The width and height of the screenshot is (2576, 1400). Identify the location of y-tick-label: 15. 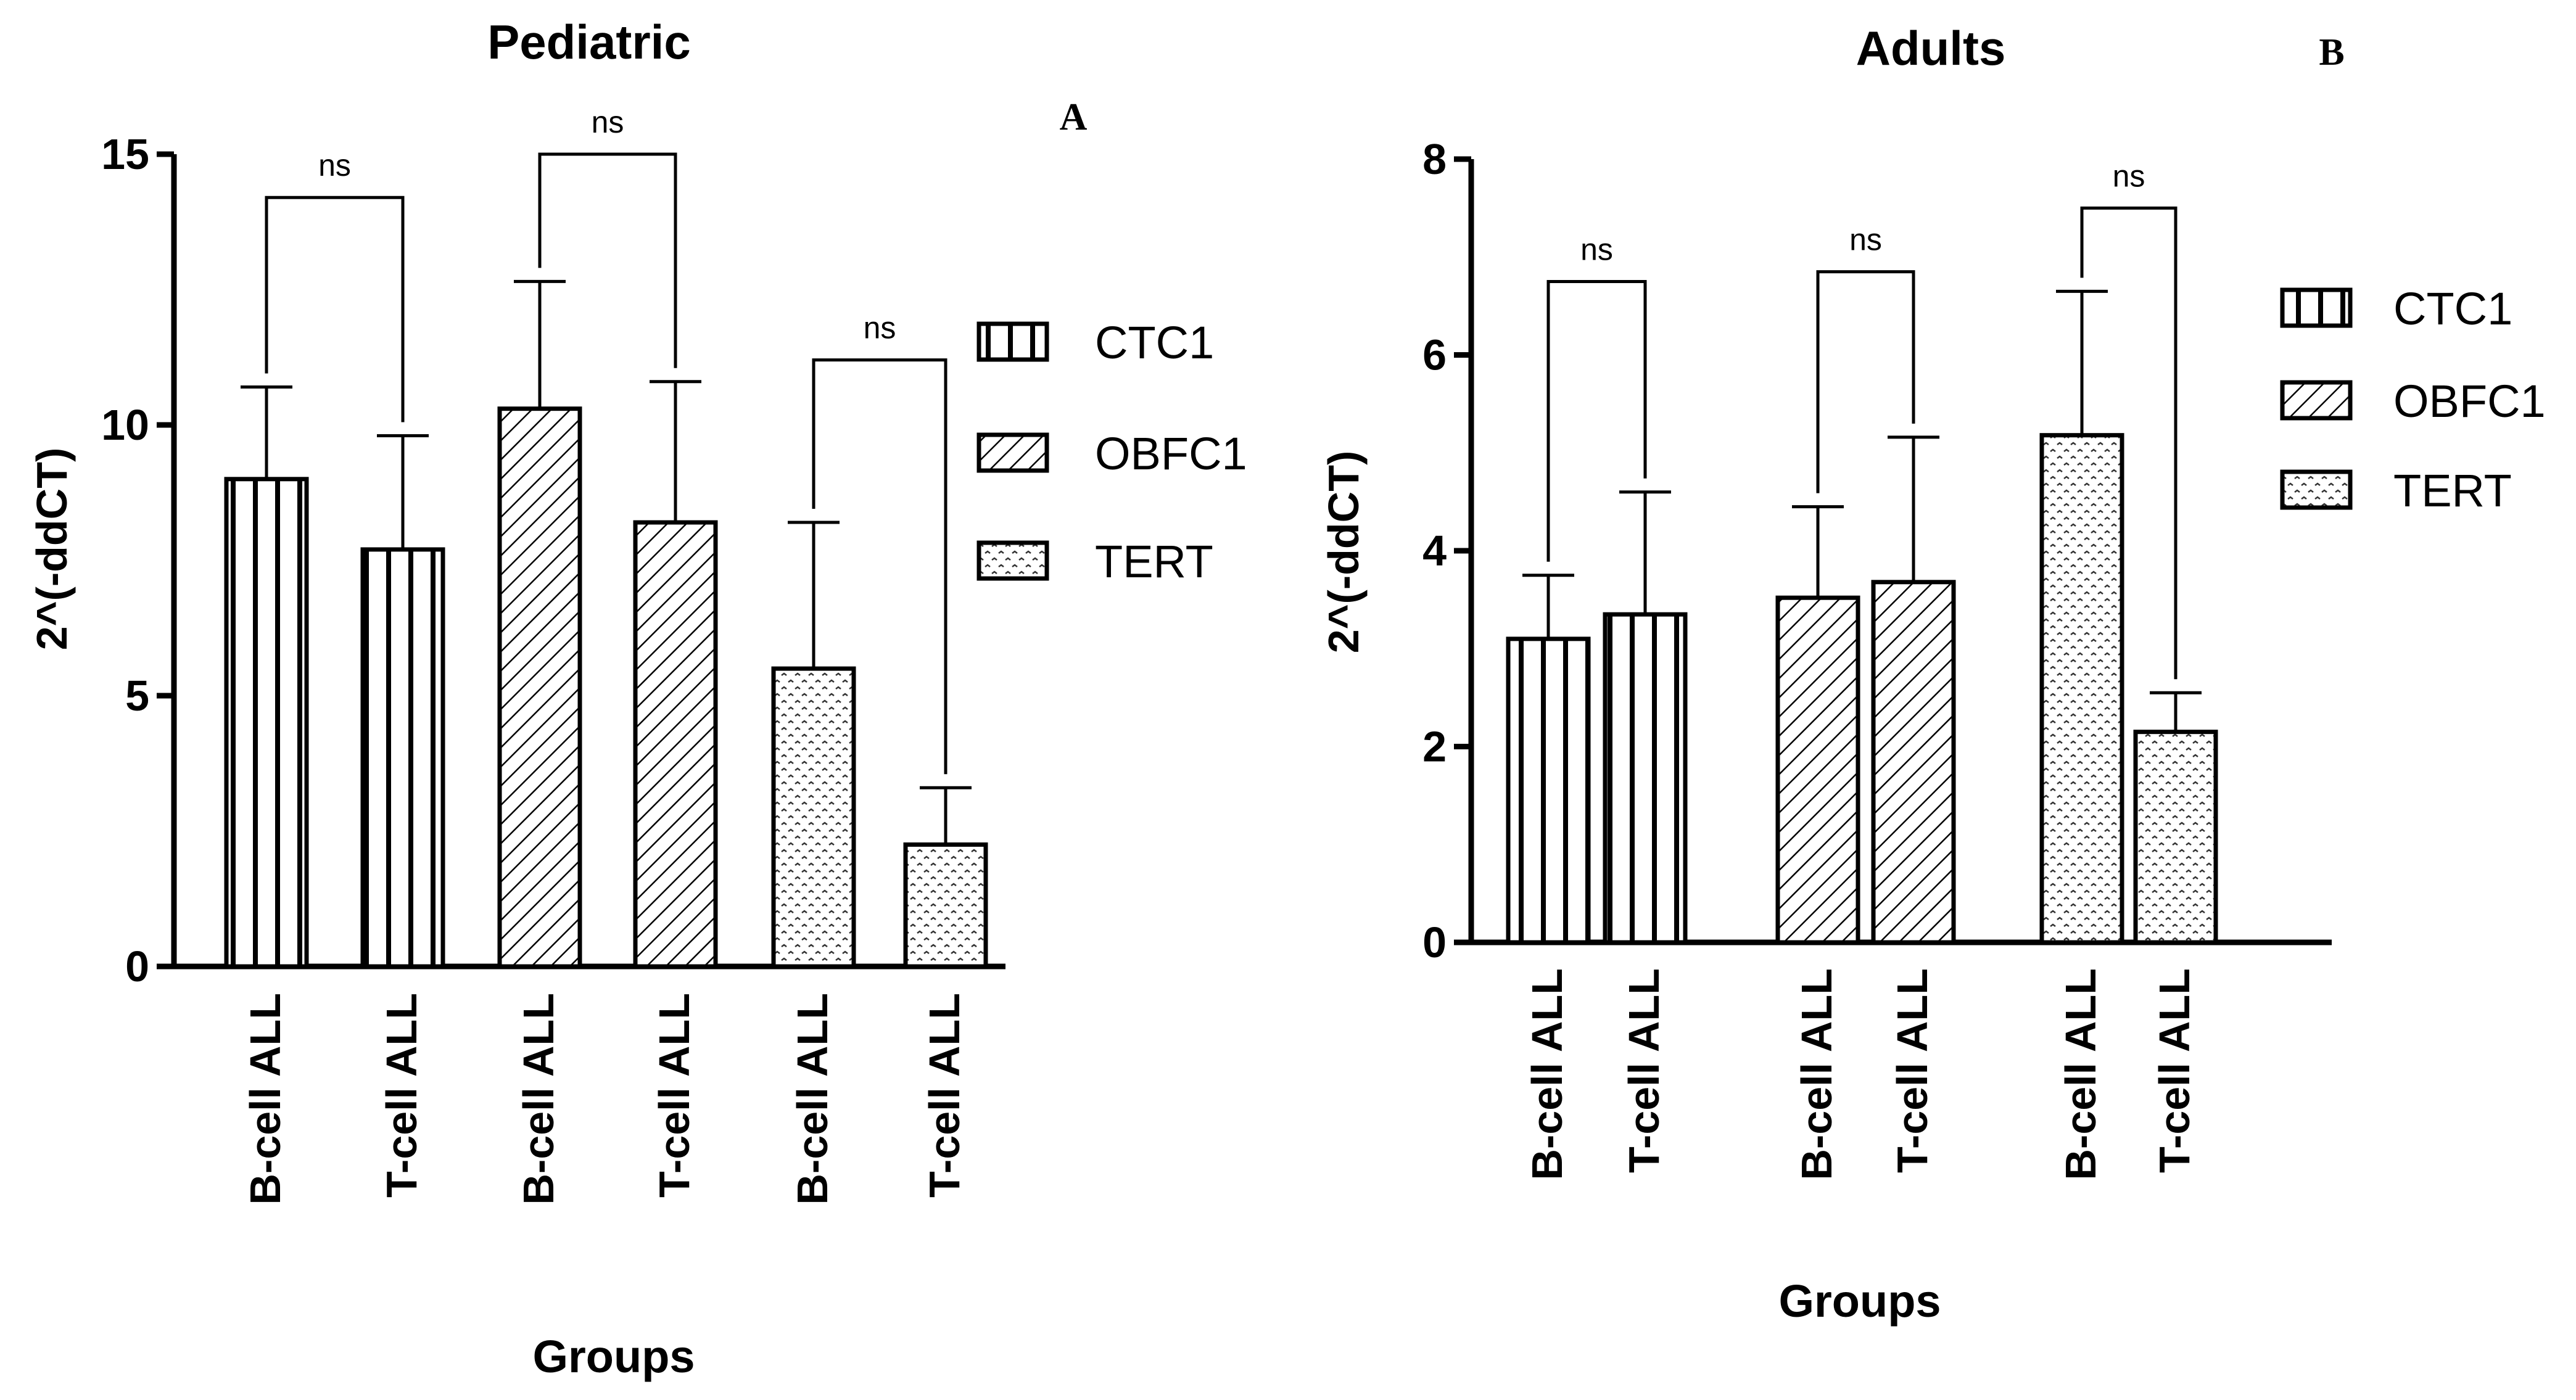
(125, 154).